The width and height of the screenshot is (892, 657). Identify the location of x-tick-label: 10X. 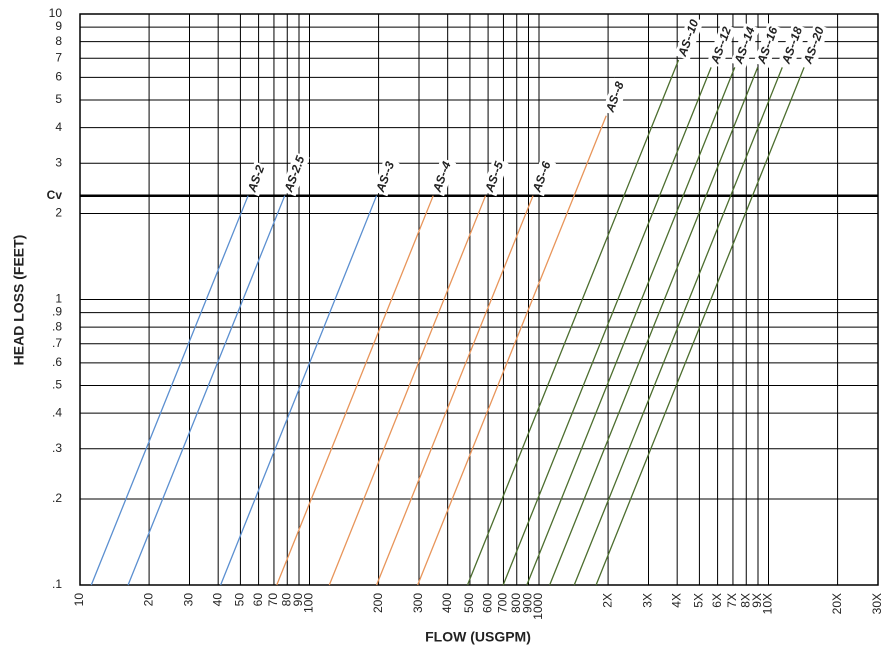
(768, 603).